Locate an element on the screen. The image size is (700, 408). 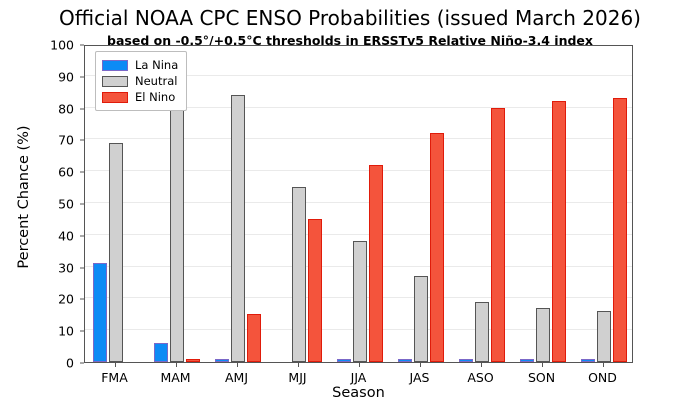
y-axis-tick-label: 30 is located at coordinates (66, 268).